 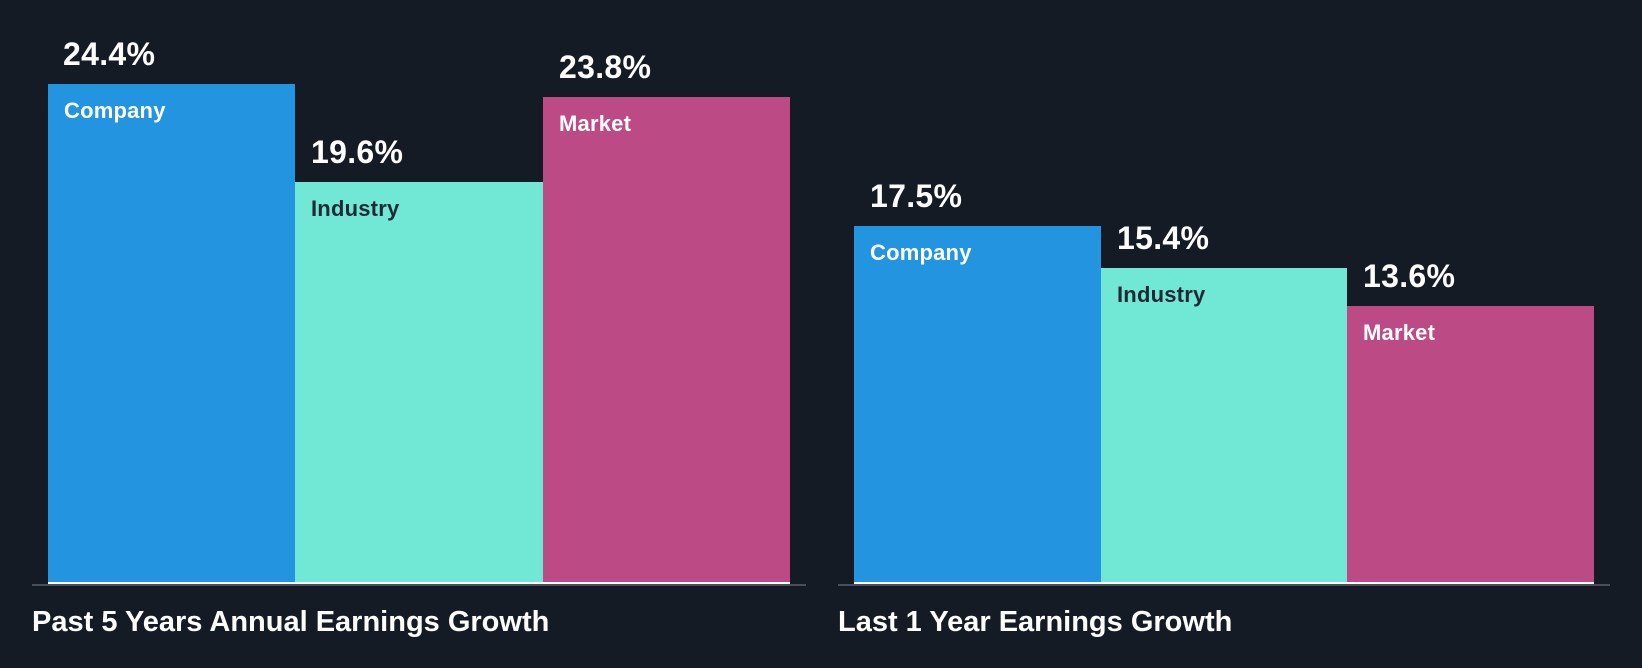 I want to click on value-label-company: 17.5%, so click(x=916, y=196).